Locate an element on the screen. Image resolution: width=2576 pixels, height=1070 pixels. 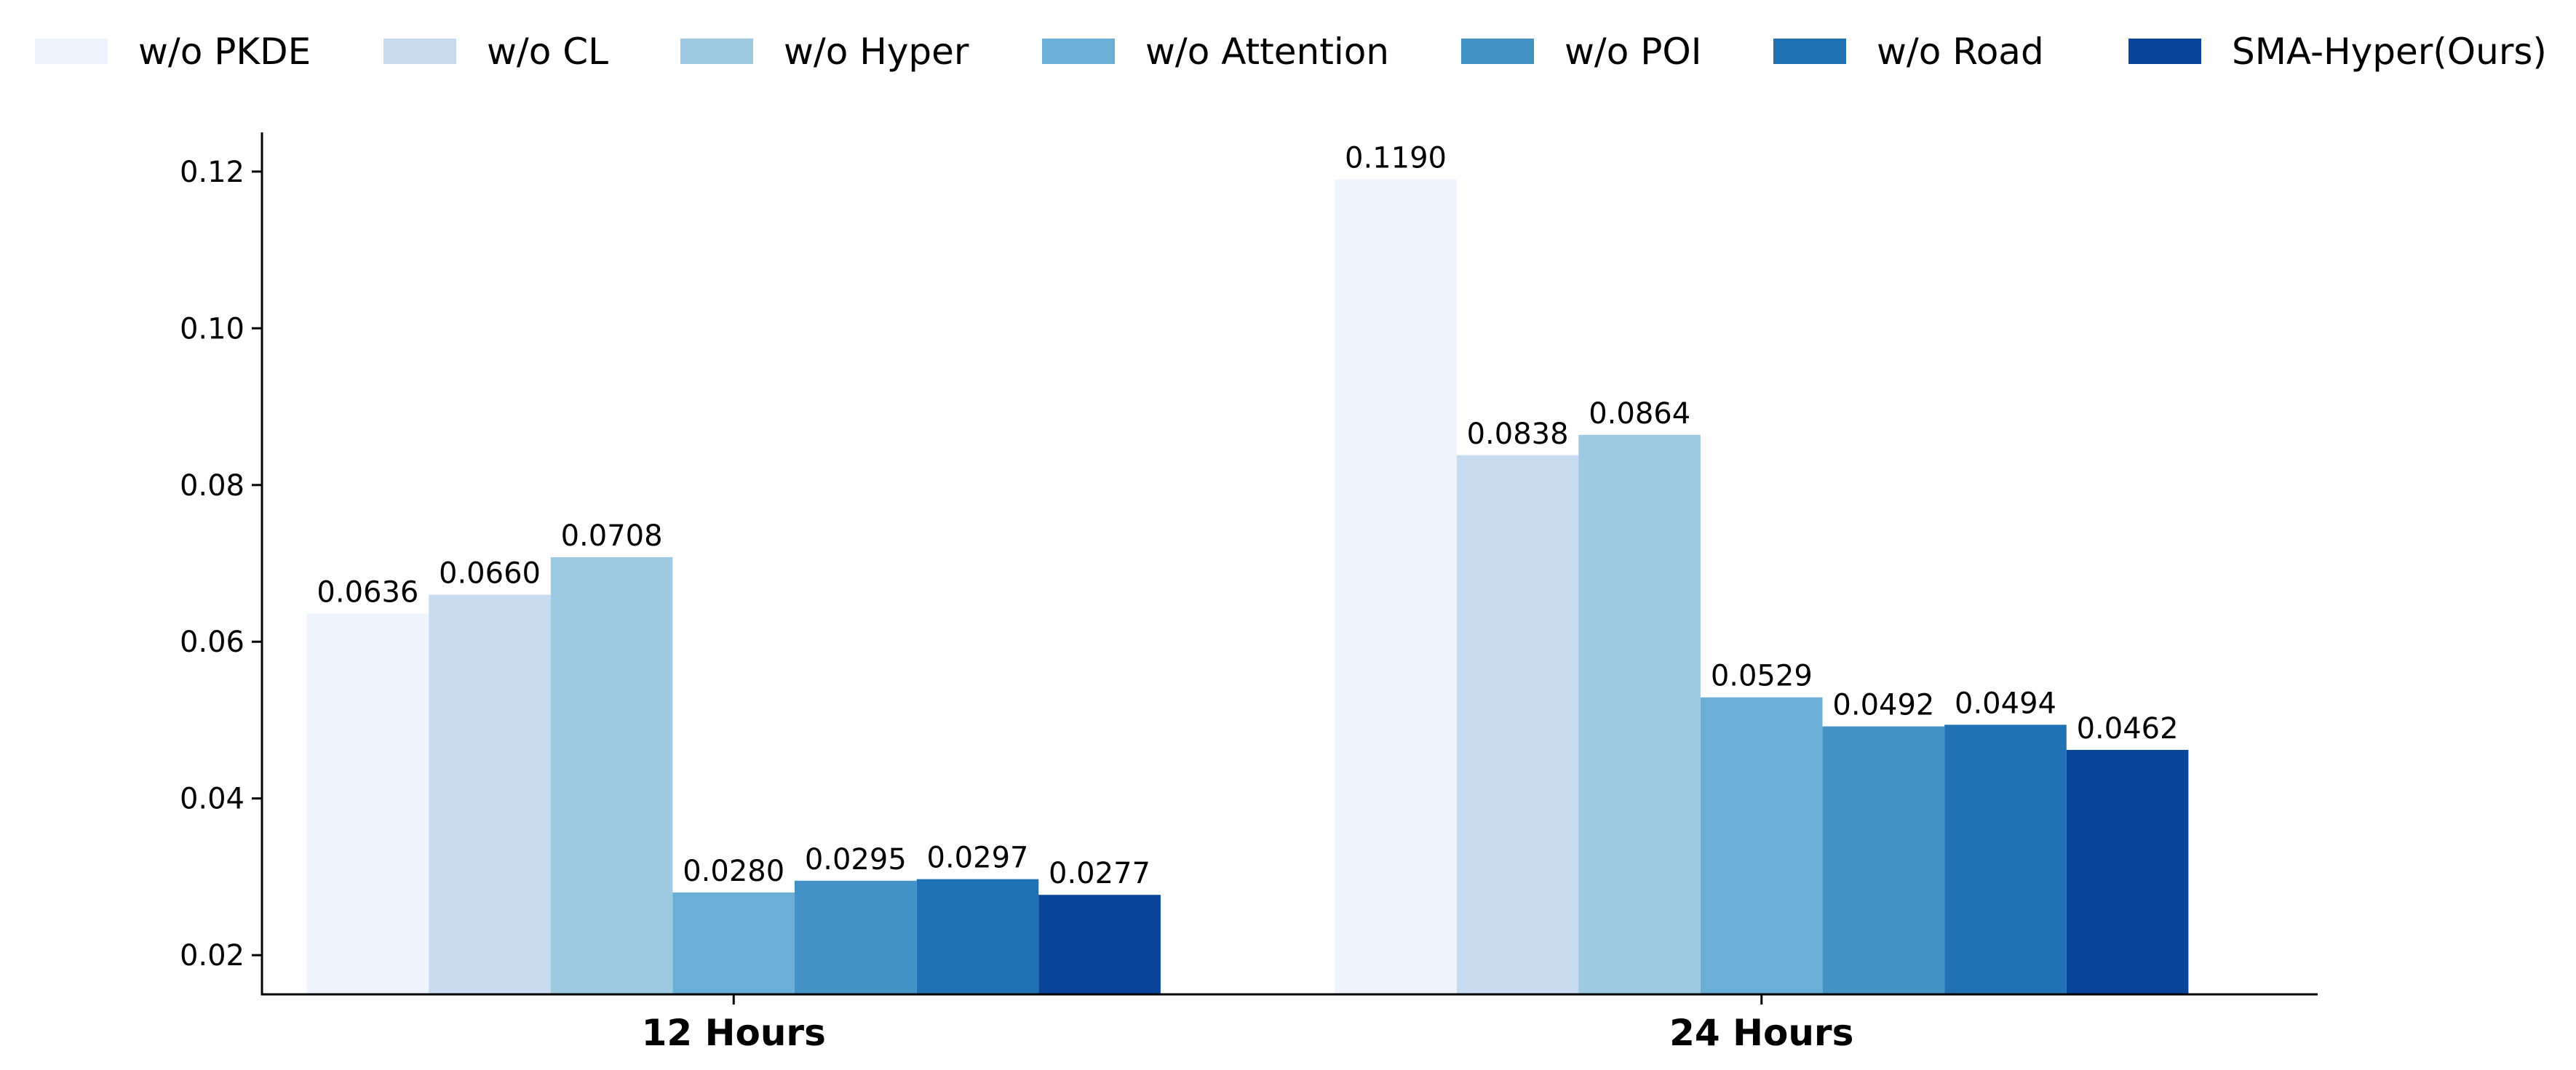
legend-label: SMA-Hyper(Ours) is located at coordinates (2389, 52).